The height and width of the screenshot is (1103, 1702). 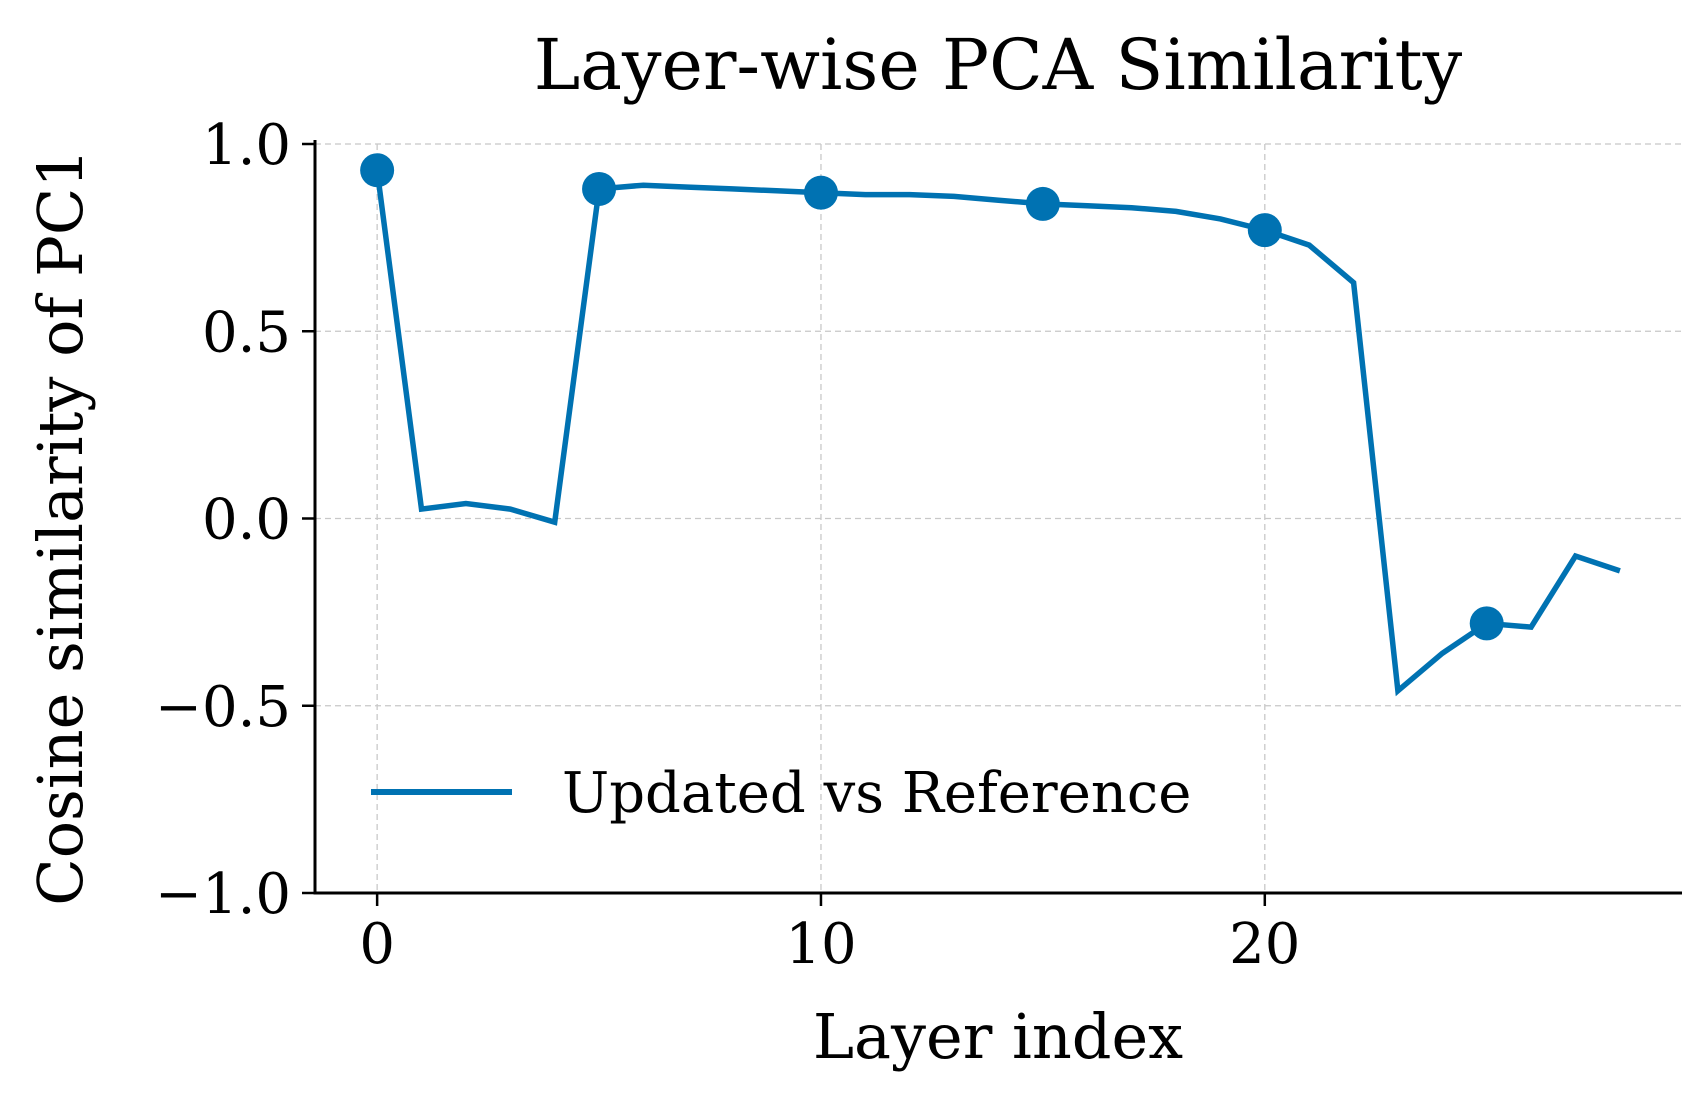 I want to click on x-tick-label: 0, so click(x=377, y=944).